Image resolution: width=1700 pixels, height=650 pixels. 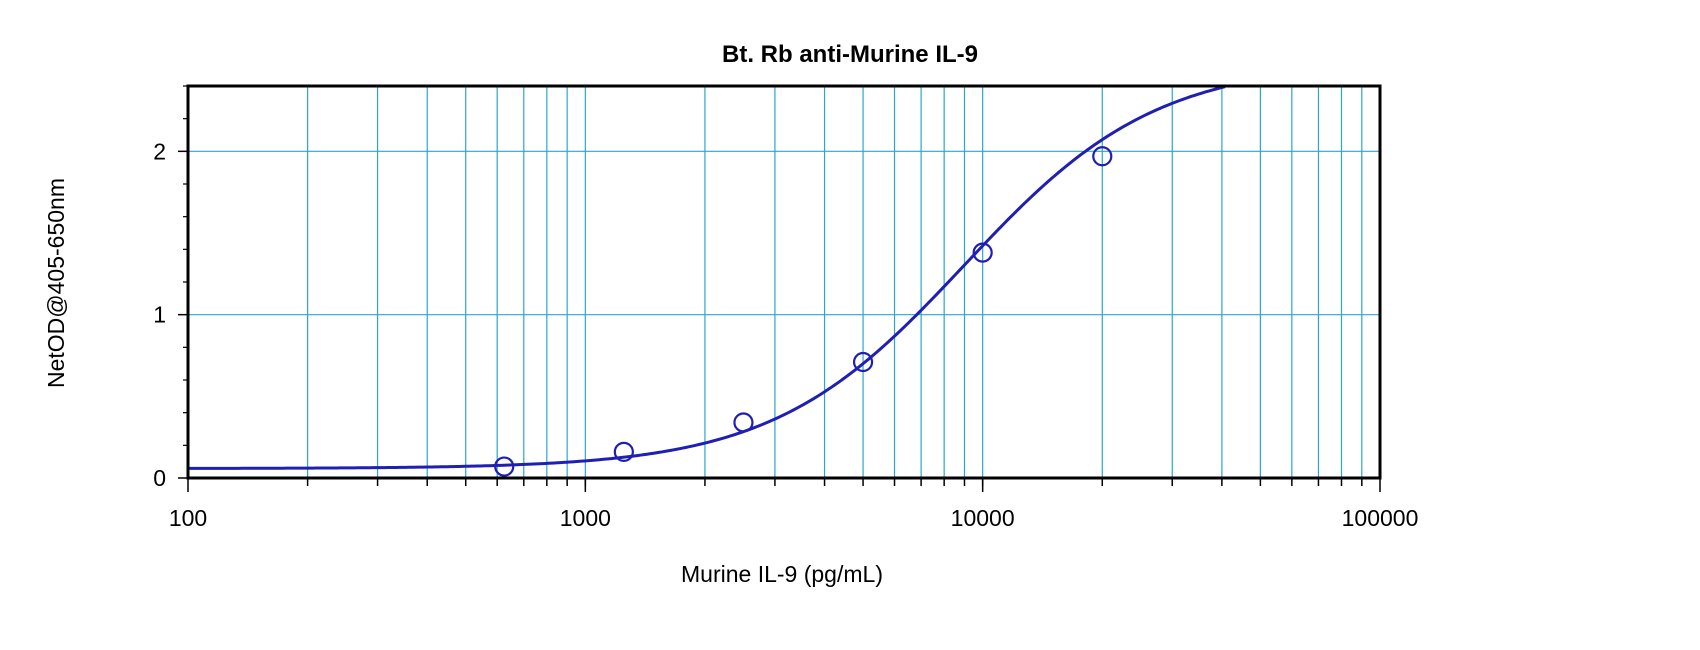 I want to click on y-tick-label: 1, so click(x=159, y=315).